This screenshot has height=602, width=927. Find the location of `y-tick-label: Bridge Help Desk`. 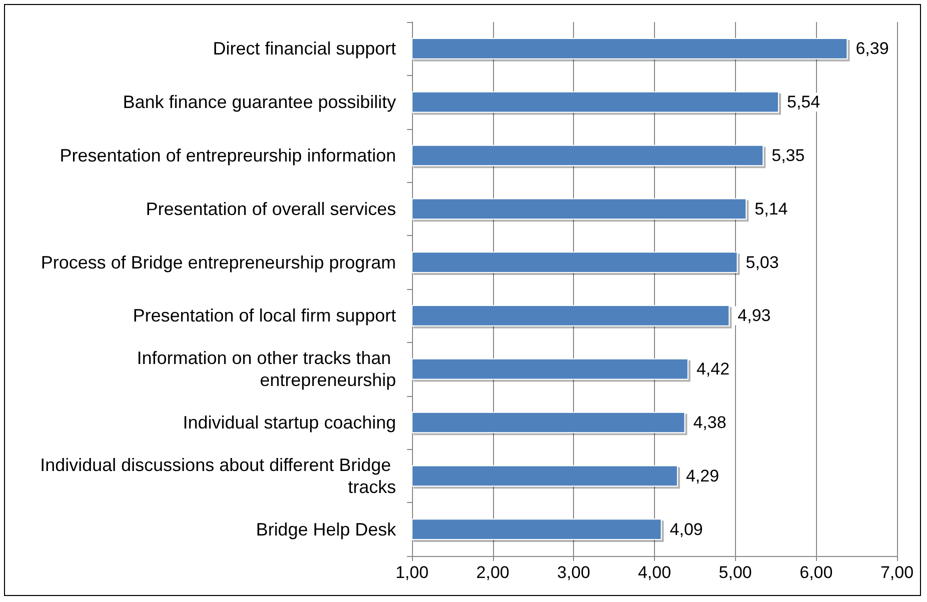

y-tick-label: Bridge Help Desk is located at coordinates (326, 529).